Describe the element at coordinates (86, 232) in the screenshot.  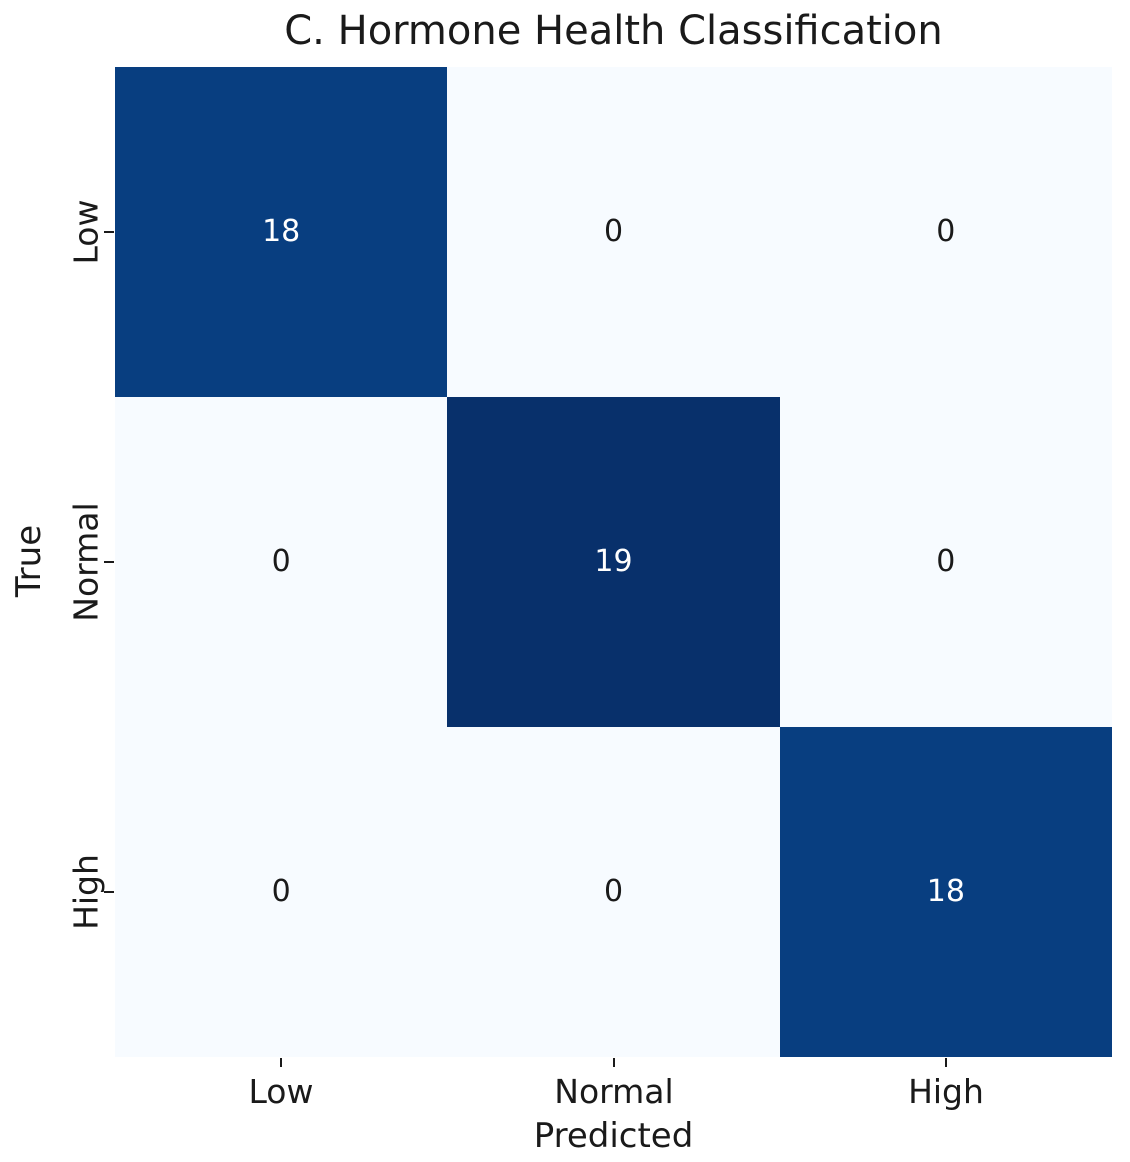
I see `y-tick-label-low: Low` at that location.